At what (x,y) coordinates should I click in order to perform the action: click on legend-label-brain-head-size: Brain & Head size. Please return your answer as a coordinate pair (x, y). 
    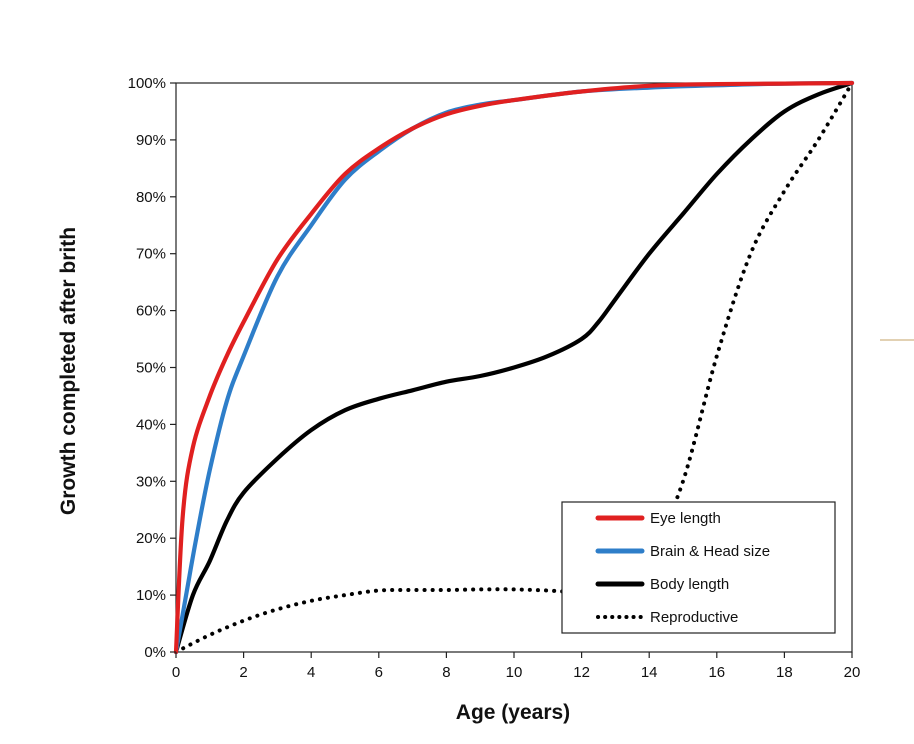
    Looking at the image, I should click on (710, 551).